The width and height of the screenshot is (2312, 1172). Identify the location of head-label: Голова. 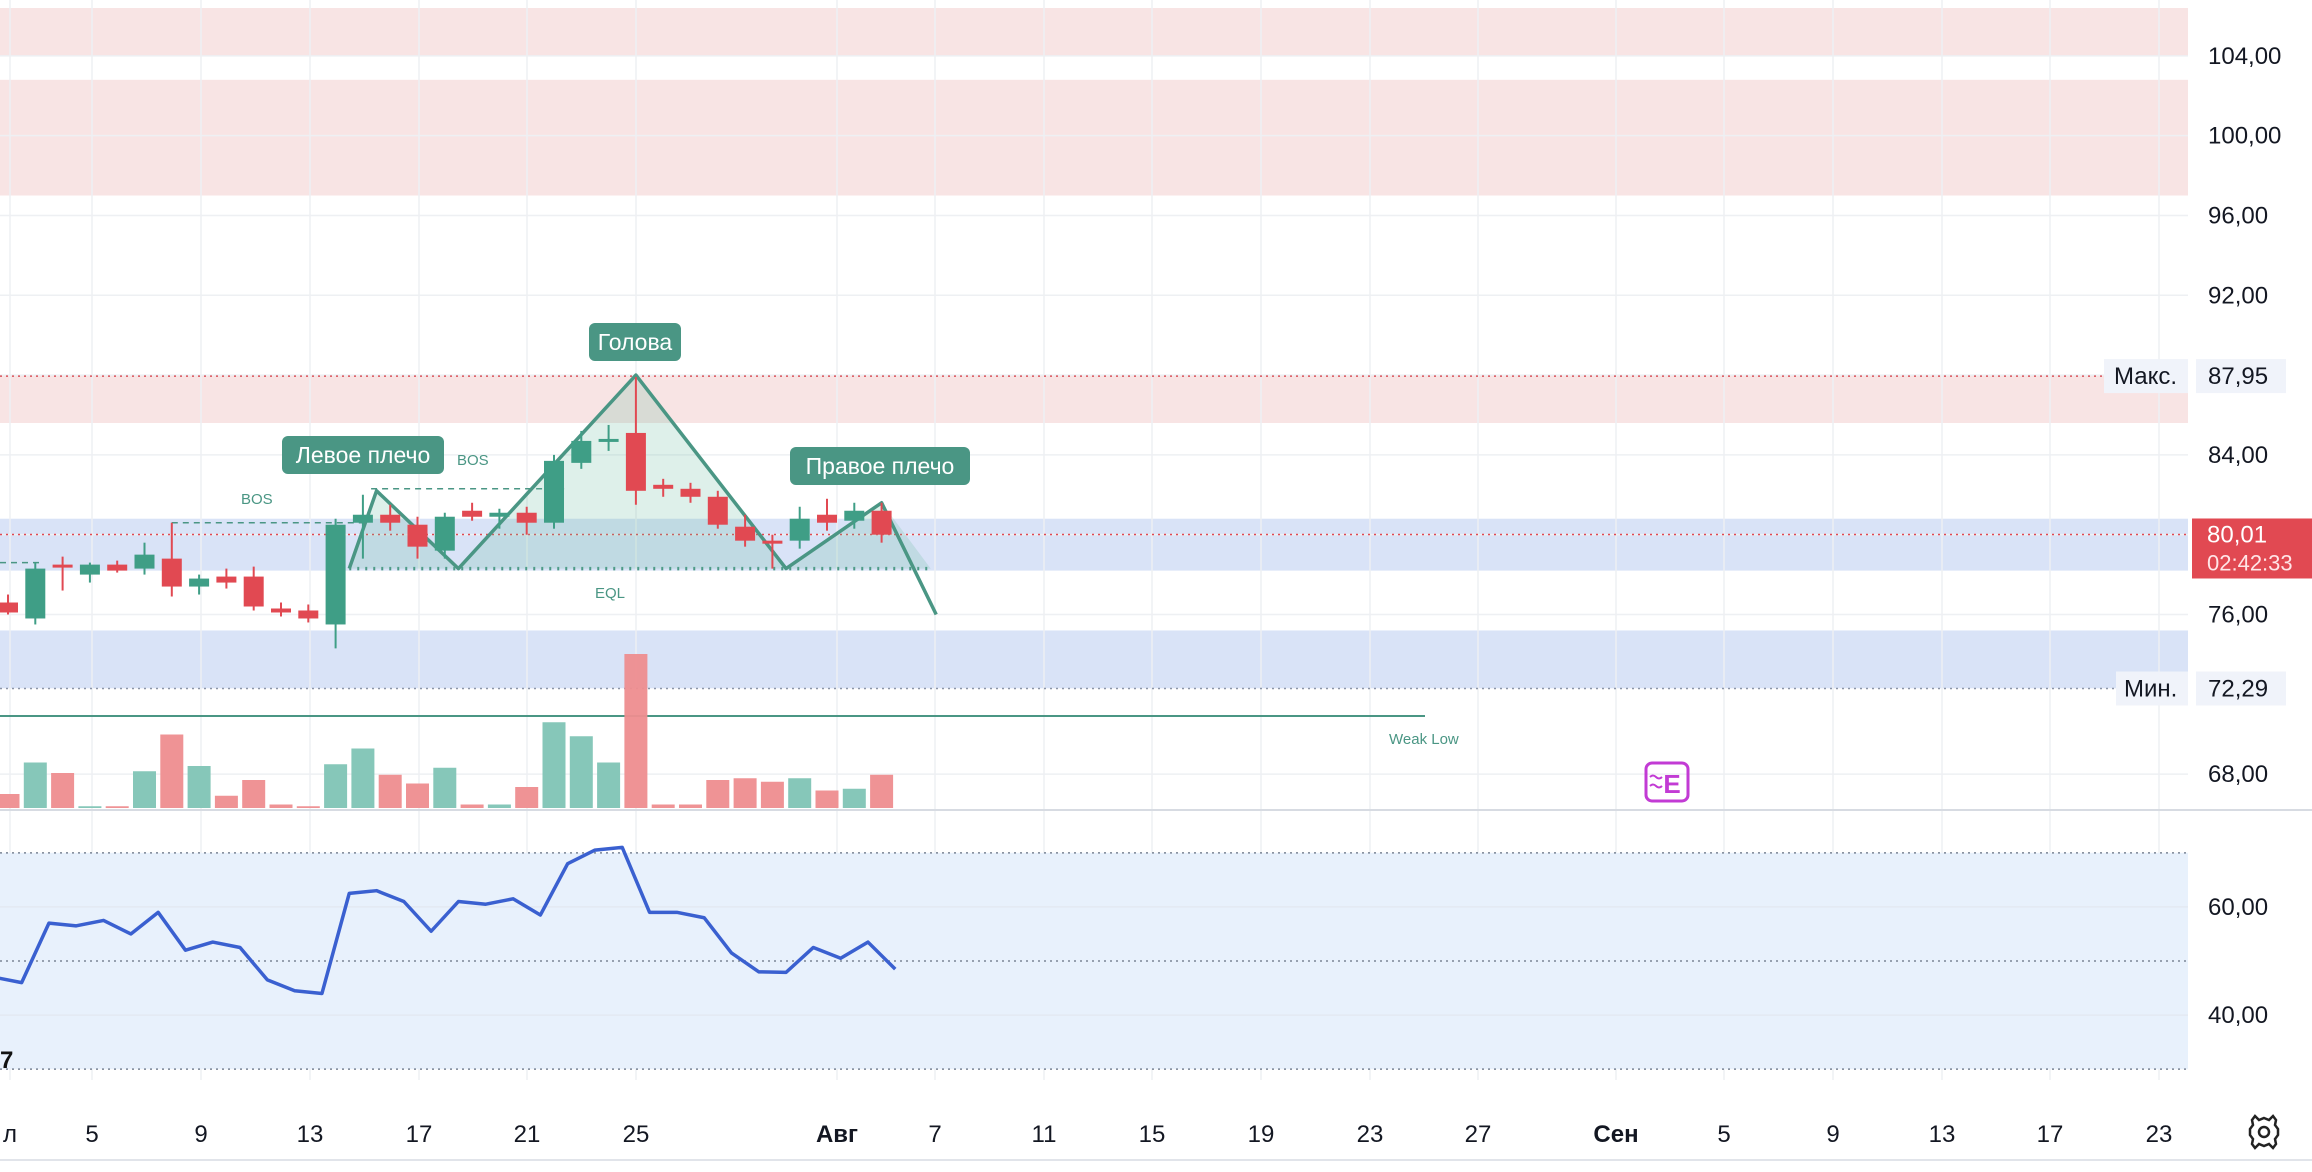
(635, 342).